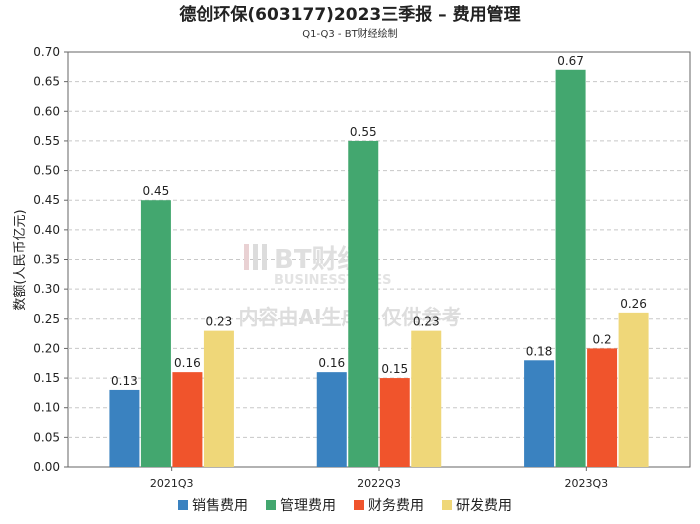 This screenshot has height=524, width=700. What do you see at coordinates (633, 304) in the screenshot?
I see `bar-value-label: 0.26` at bounding box center [633, 304].